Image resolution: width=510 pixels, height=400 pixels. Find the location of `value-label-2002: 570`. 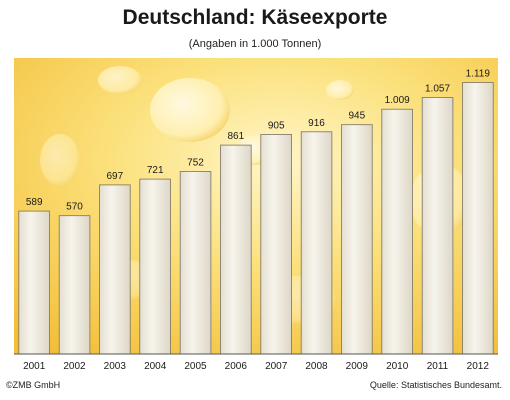

value-label-2002: 570 is located at coordinates (74, 207).